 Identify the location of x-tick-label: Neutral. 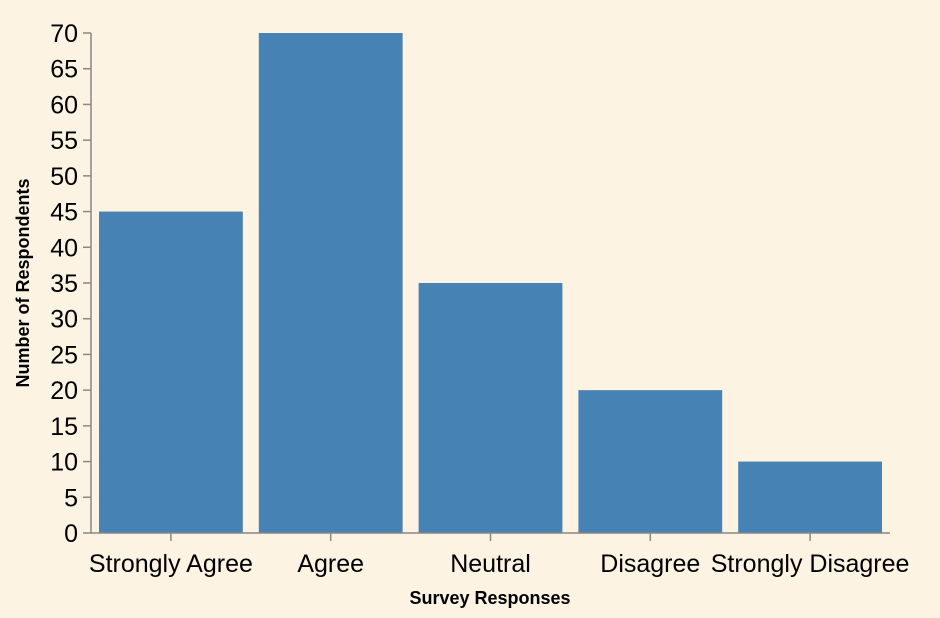
(490, 564).